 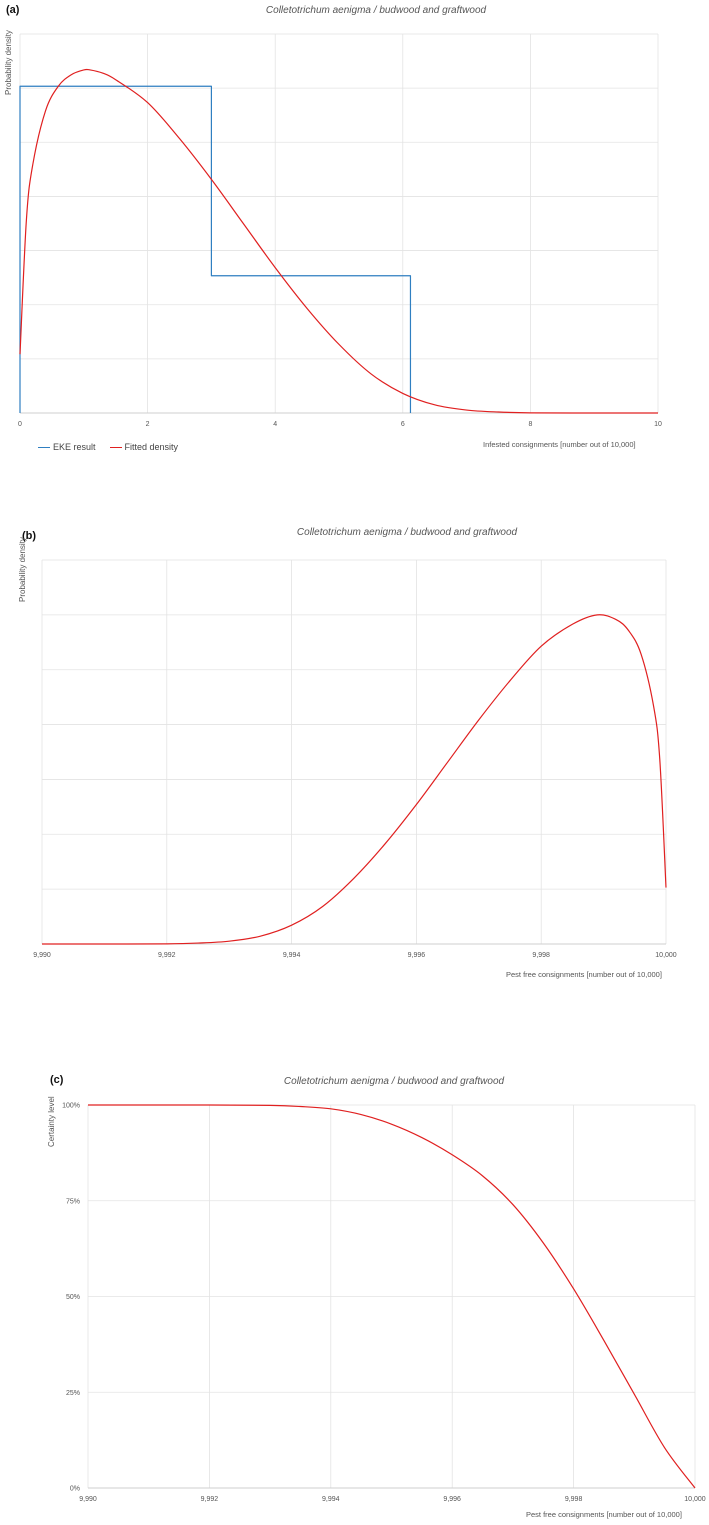 I want to click on x-tick-label: 10, so click(x=658, y=424).